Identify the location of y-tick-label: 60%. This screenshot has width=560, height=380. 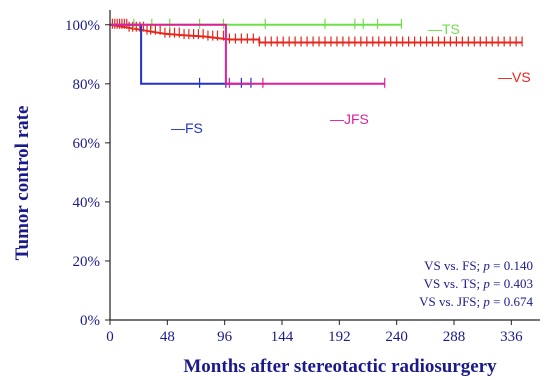
(87, 144).